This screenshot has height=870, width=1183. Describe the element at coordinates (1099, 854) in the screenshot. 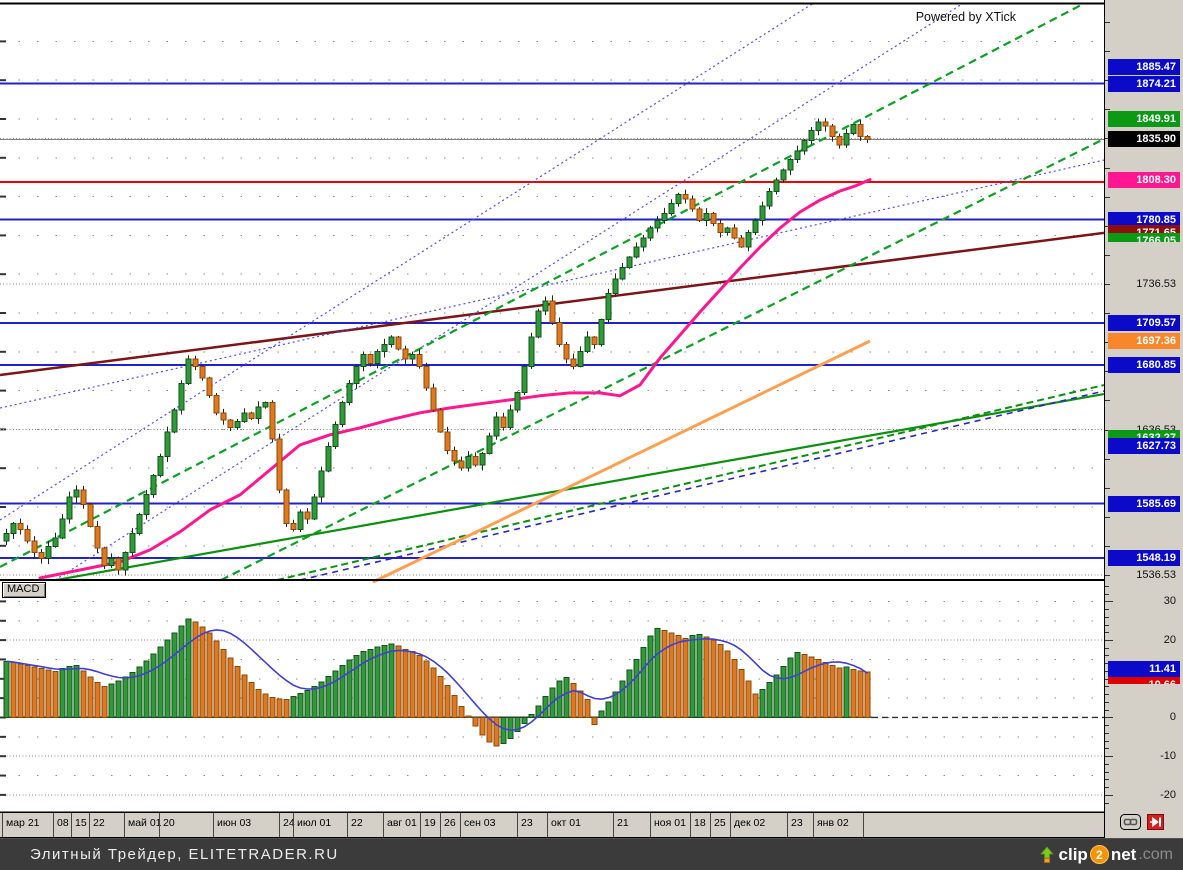

I see `logo-two: 2` at that location.